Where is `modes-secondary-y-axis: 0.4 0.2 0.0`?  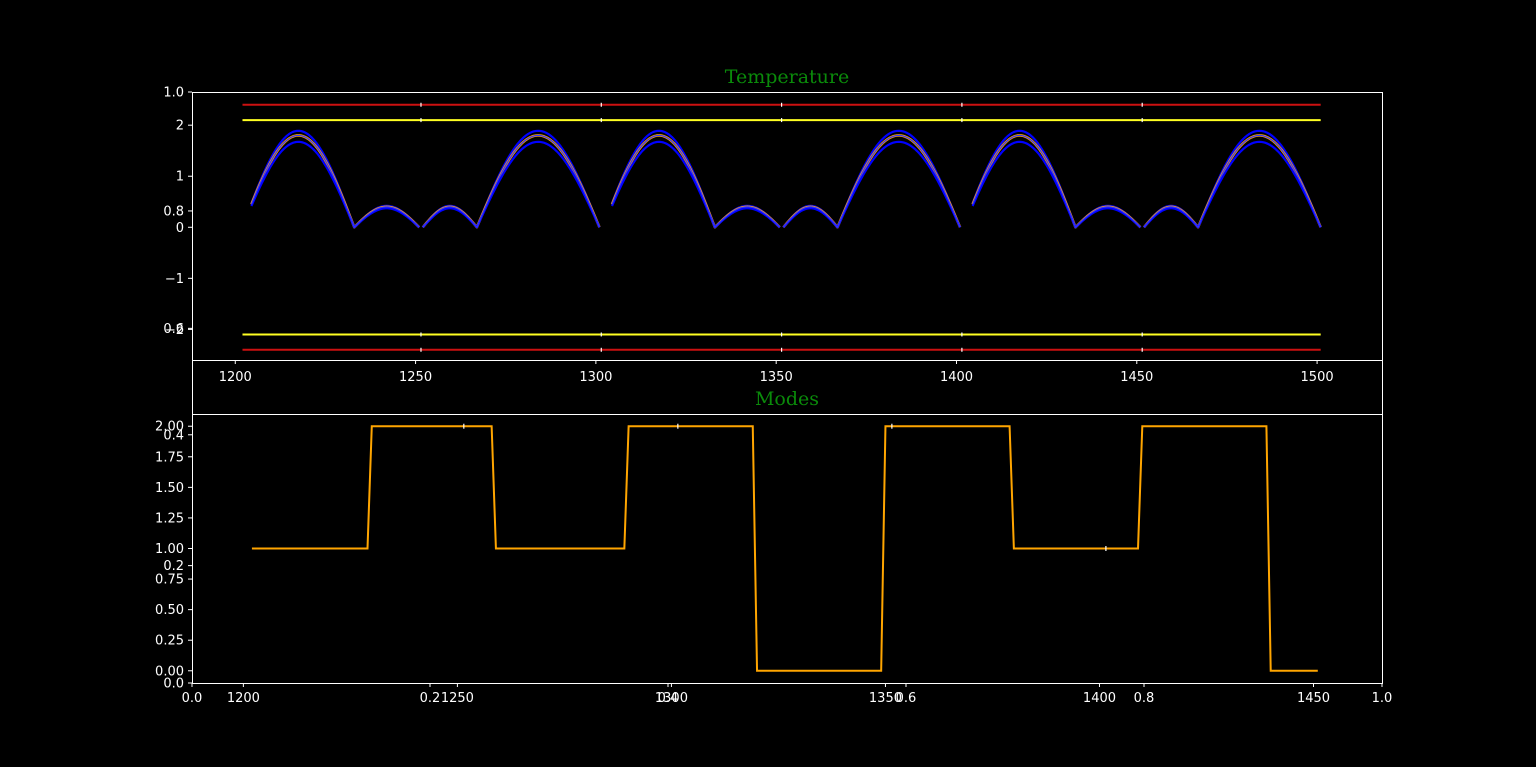 modes-secondary-y-axis: 0.4 0.2 0.0 is located at coordinates (177, 560).